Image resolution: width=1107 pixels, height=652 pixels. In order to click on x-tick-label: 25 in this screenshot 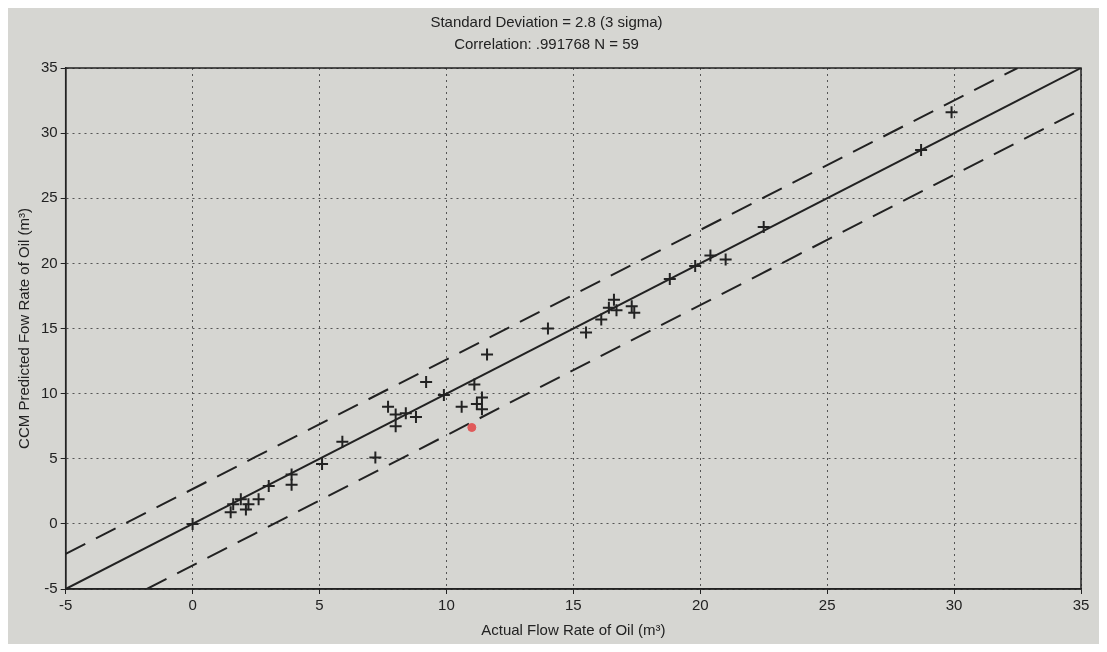, I will do `click(827, 605)`.